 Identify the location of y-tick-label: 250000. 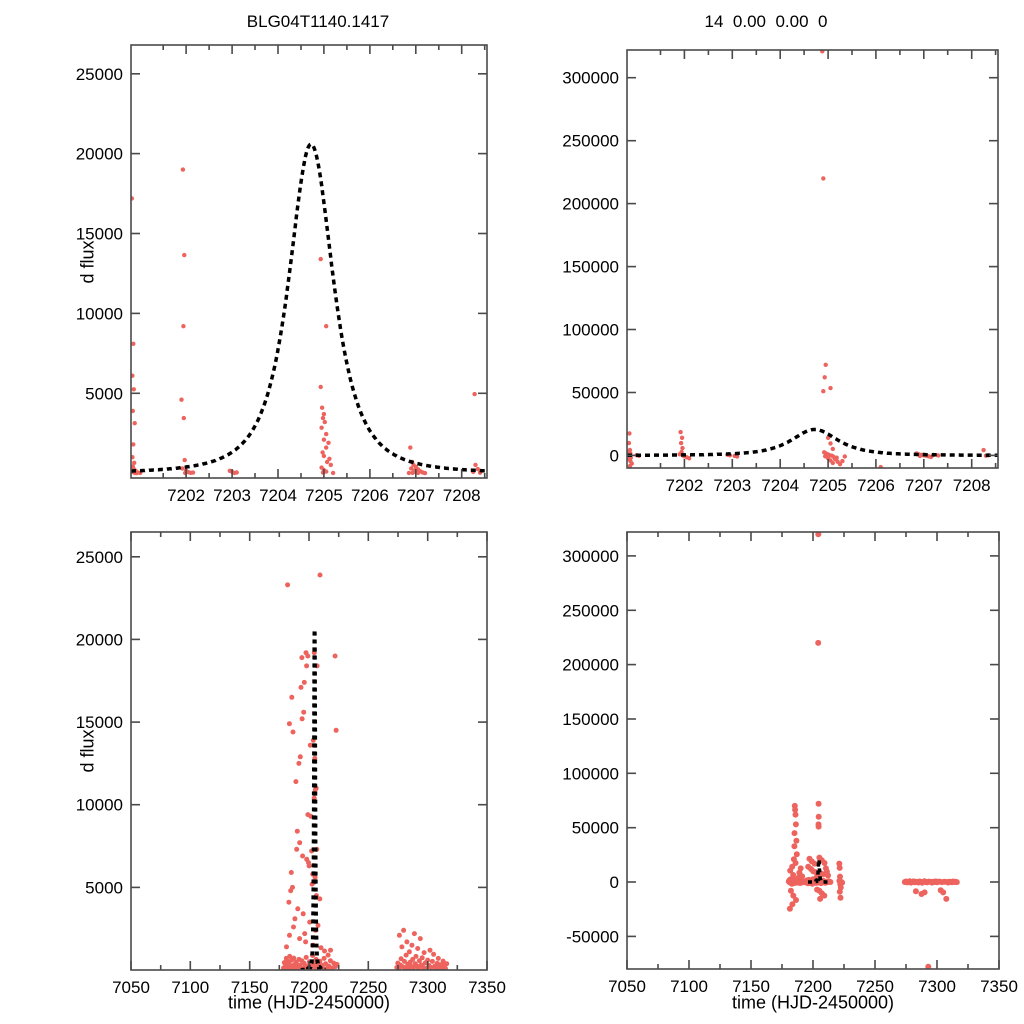
(590, 141).